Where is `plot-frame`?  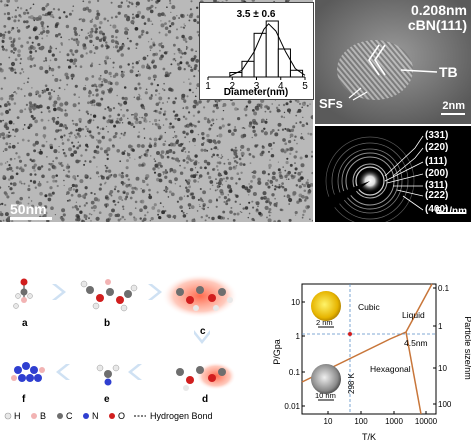
plot-frame is located at coordinates (369, 349).